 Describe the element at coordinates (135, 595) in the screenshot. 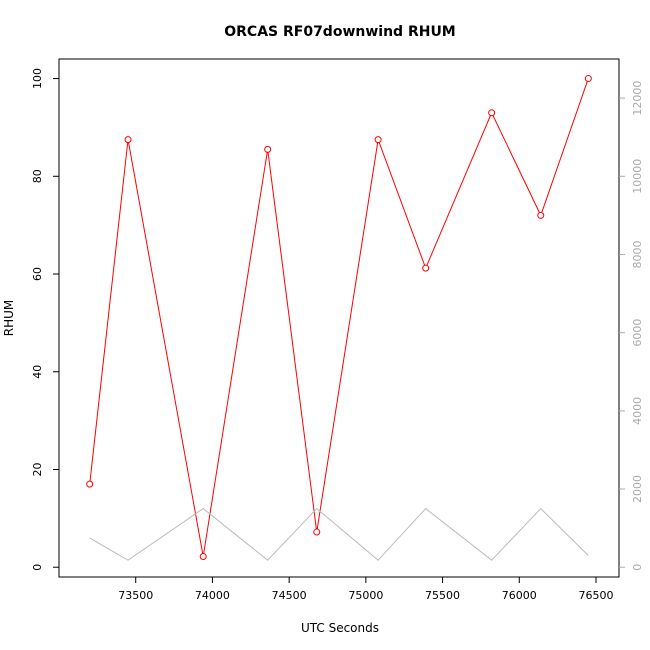

I see `x-tick-label: 73500` at that location.